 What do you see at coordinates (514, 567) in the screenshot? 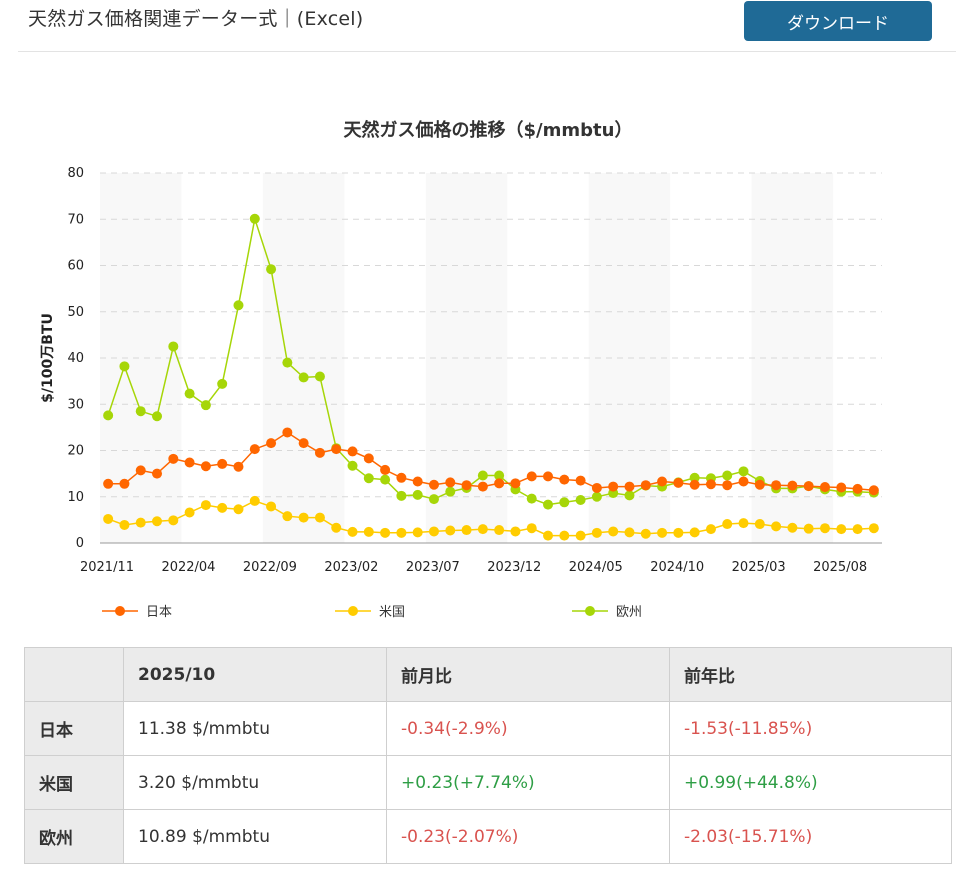
I see `x-tick-label: 2023/12` at bounding box center [514, 567].